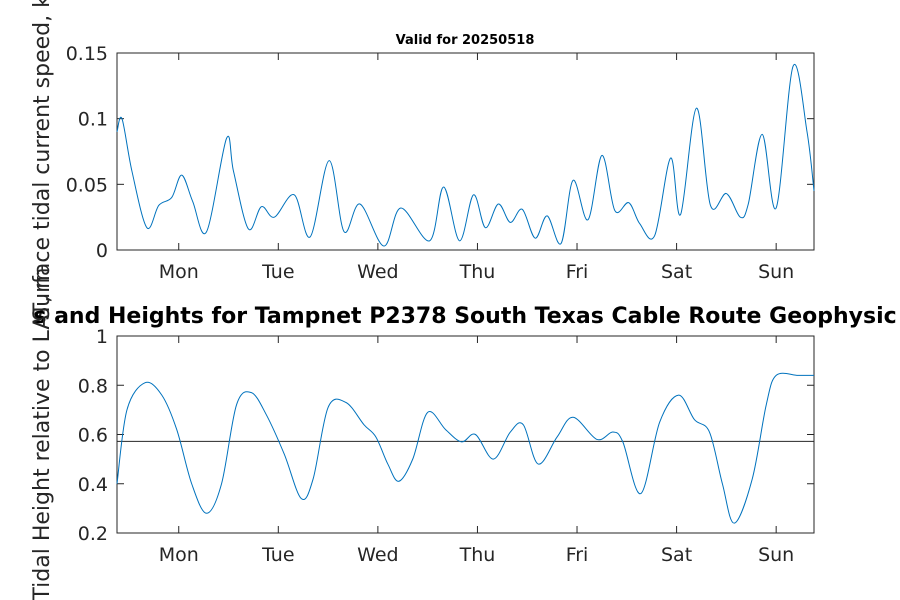 Image resolution: width=900 pixels, height=600 pixels. Describe the element at coordinates (377, 272) in the screenshot. I see `top-x-tick-label: Wed` at that location.